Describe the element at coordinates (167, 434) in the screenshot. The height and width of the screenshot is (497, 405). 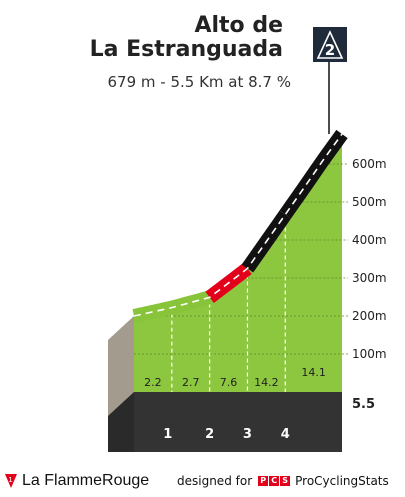
I see `km-marker-label: 1` at that location.